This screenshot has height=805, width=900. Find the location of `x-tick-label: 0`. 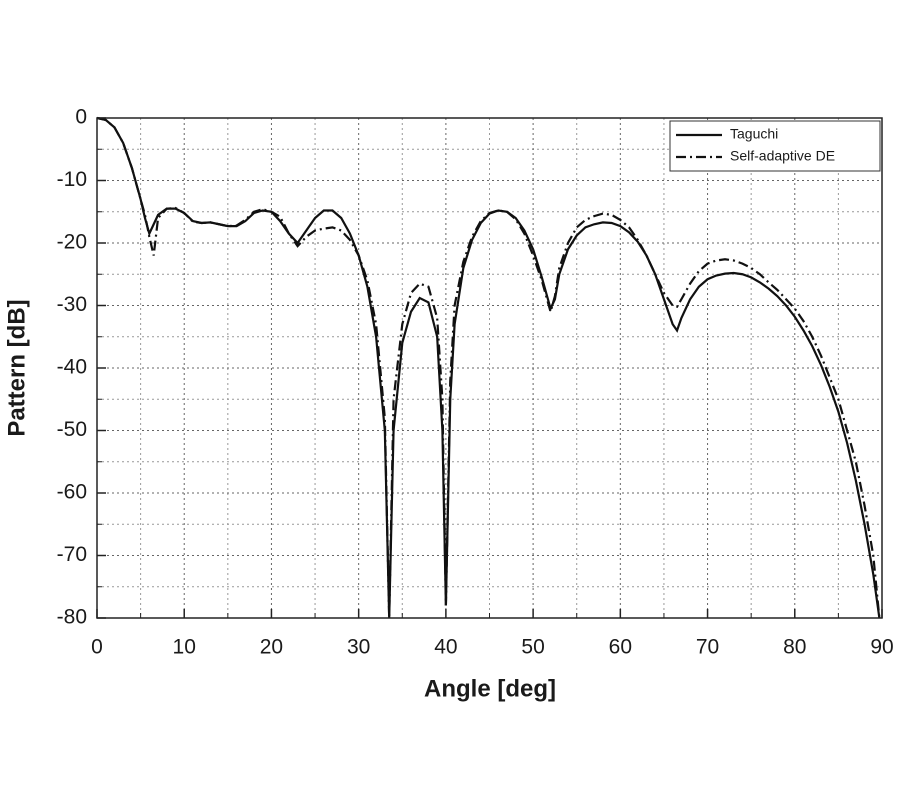

x-tick-label: 0 is located at coordinates (97, 647).